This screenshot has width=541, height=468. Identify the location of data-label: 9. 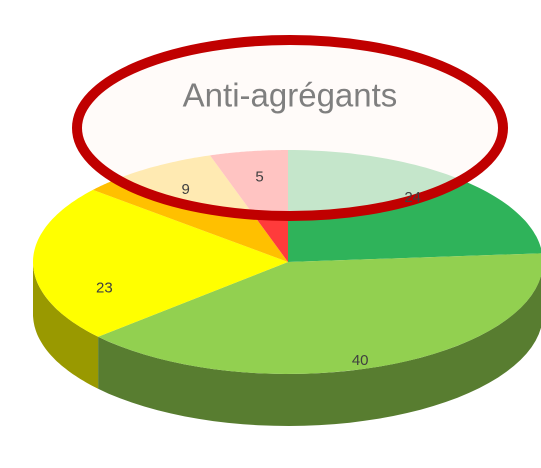
(186, 189).